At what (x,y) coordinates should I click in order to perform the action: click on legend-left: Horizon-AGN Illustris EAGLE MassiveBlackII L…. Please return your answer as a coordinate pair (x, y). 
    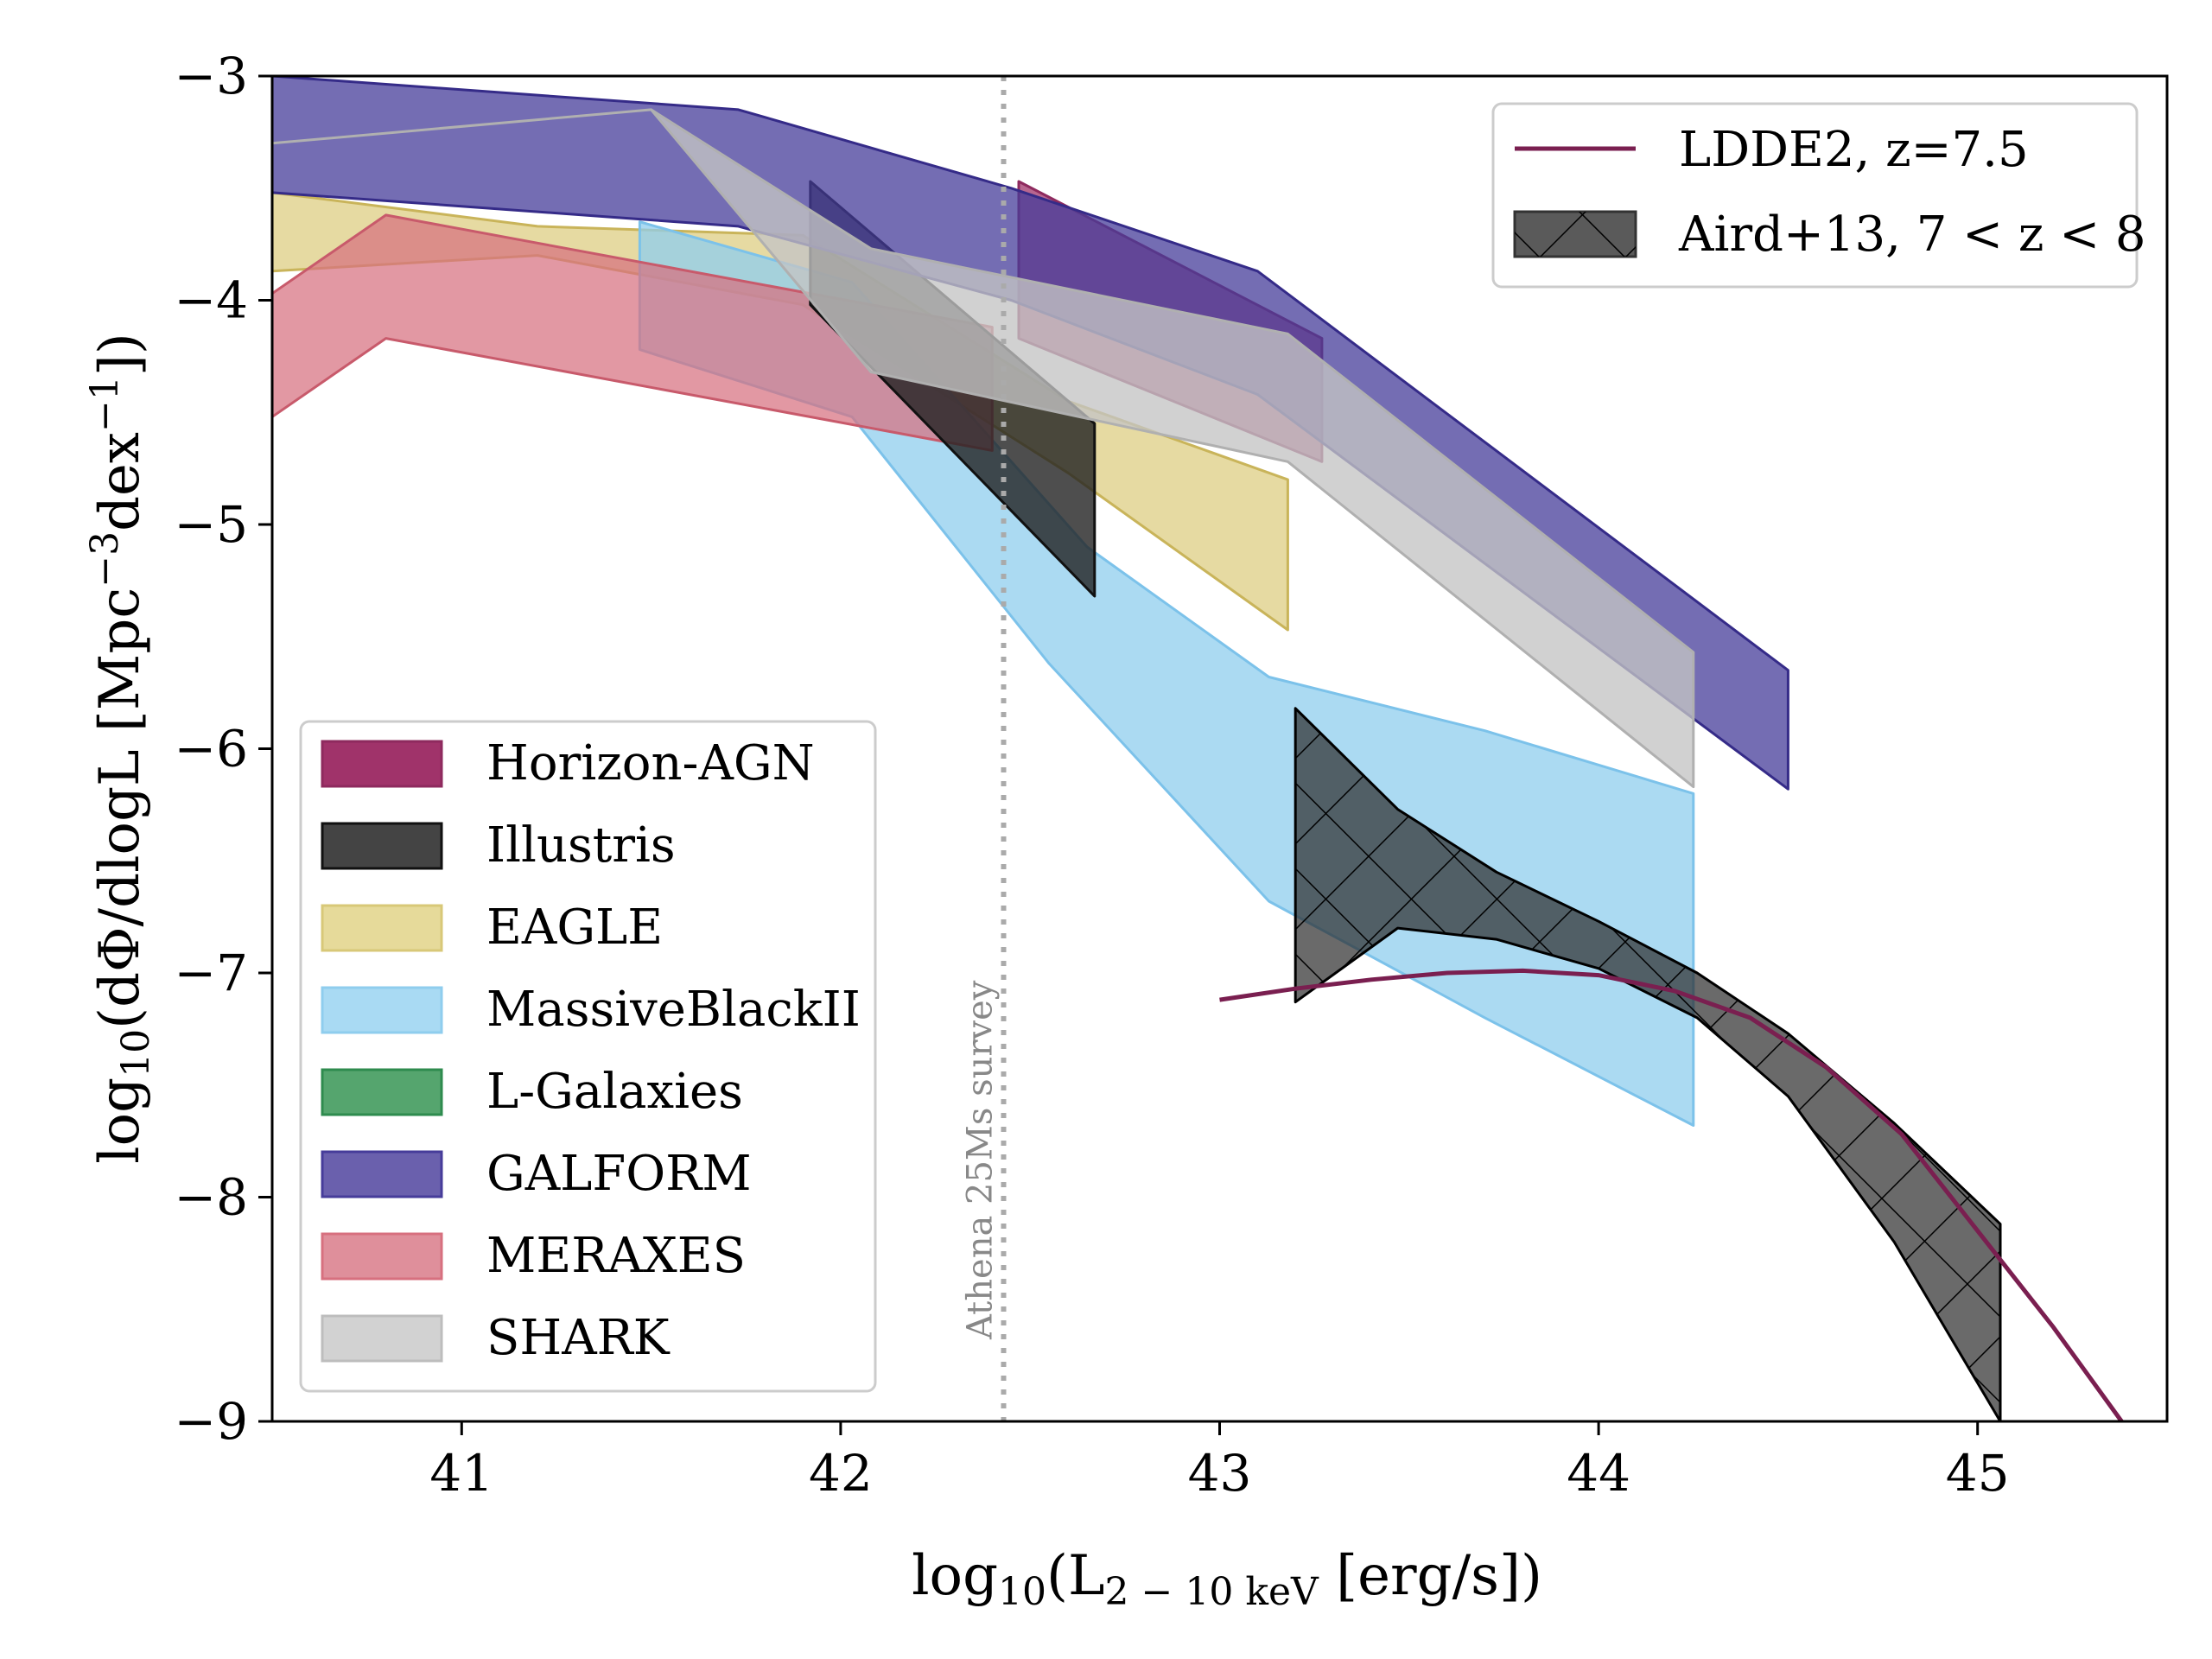
    Looking at the image, I should click on (588, 1056).